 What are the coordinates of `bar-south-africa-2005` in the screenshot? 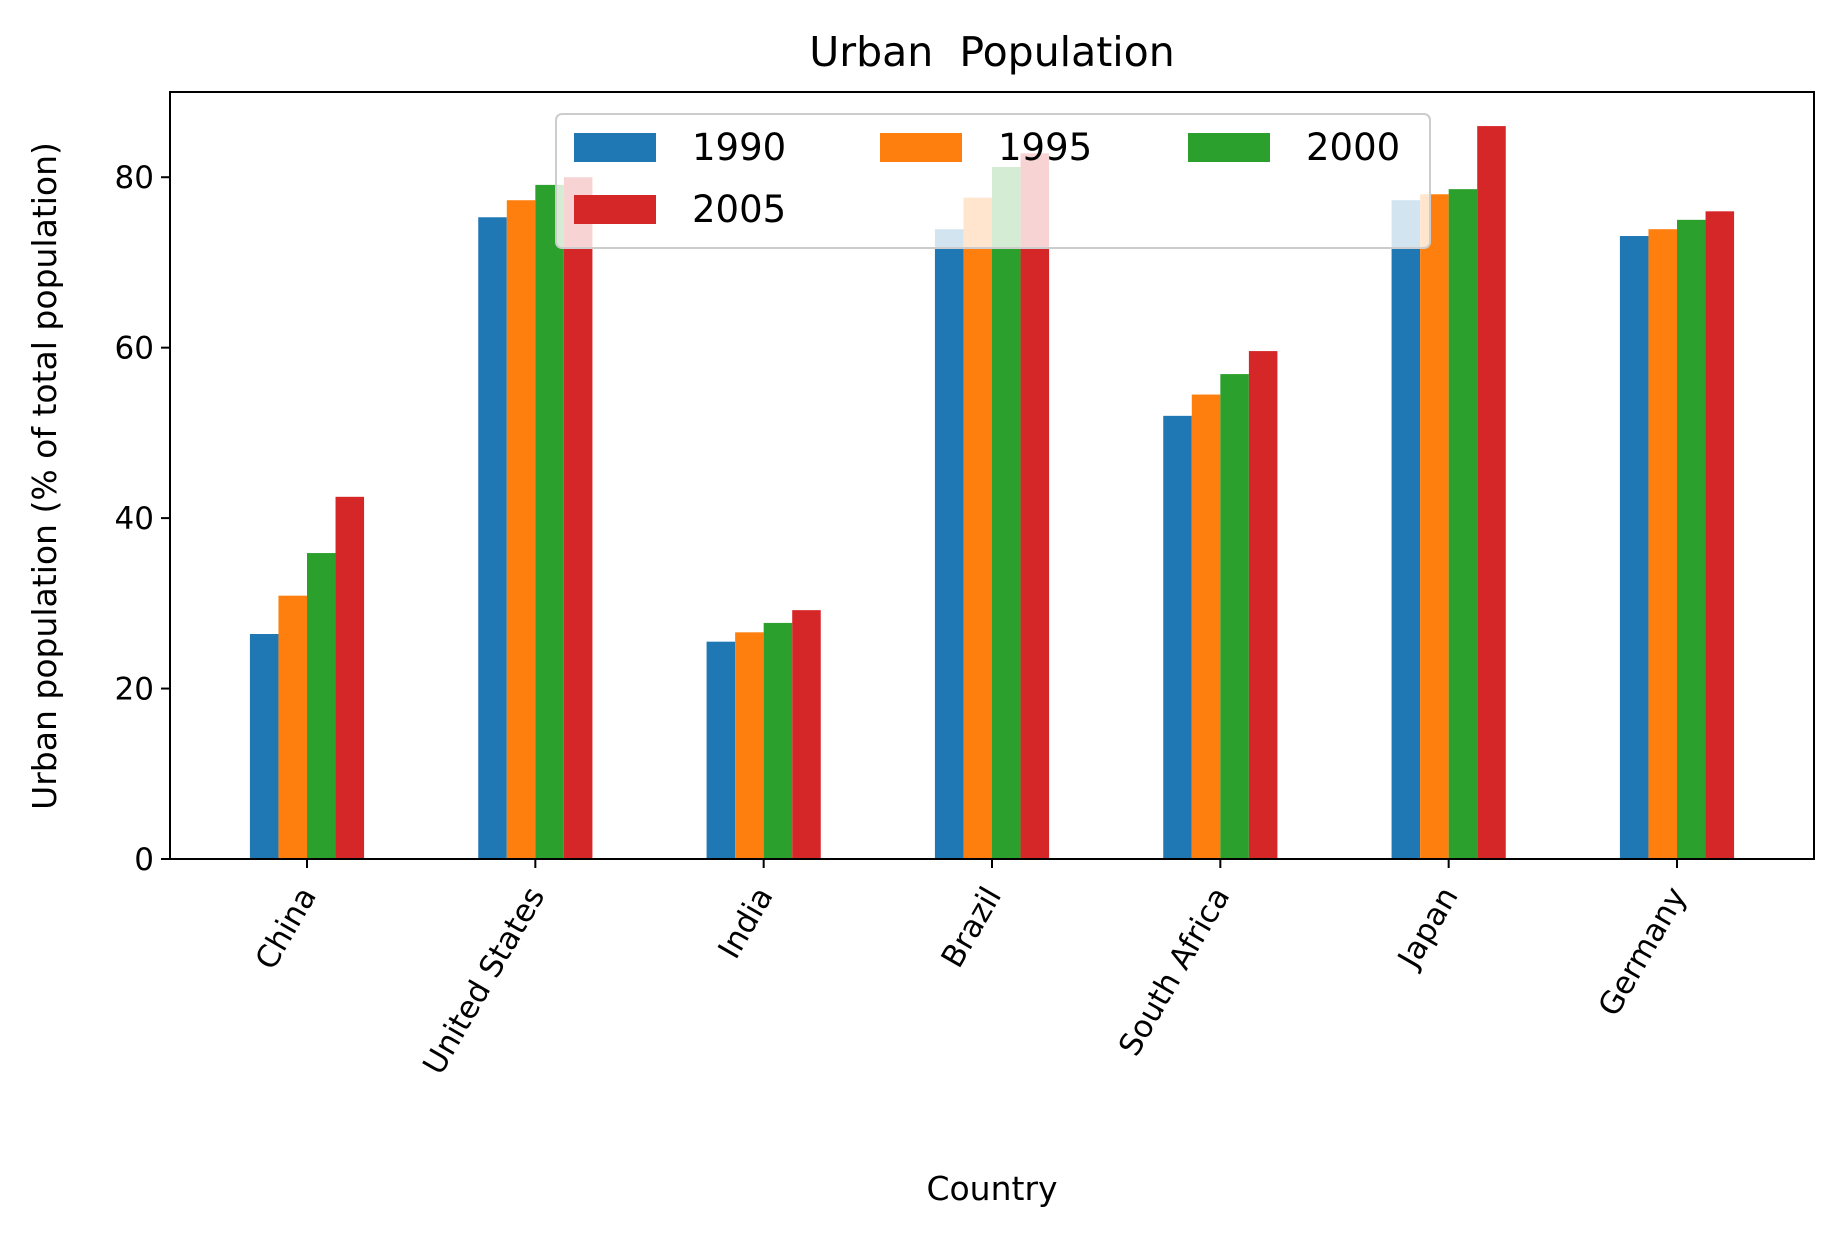 It's located at (1263, 605).